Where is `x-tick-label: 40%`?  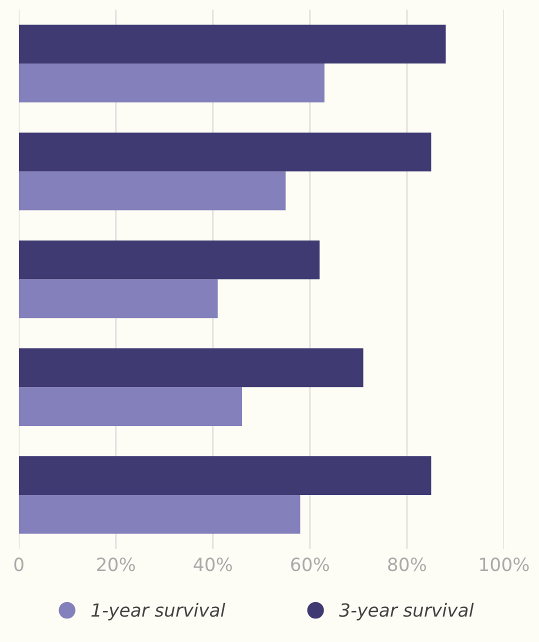 x-tick-label: 40% is located at coordinates (213, 565).